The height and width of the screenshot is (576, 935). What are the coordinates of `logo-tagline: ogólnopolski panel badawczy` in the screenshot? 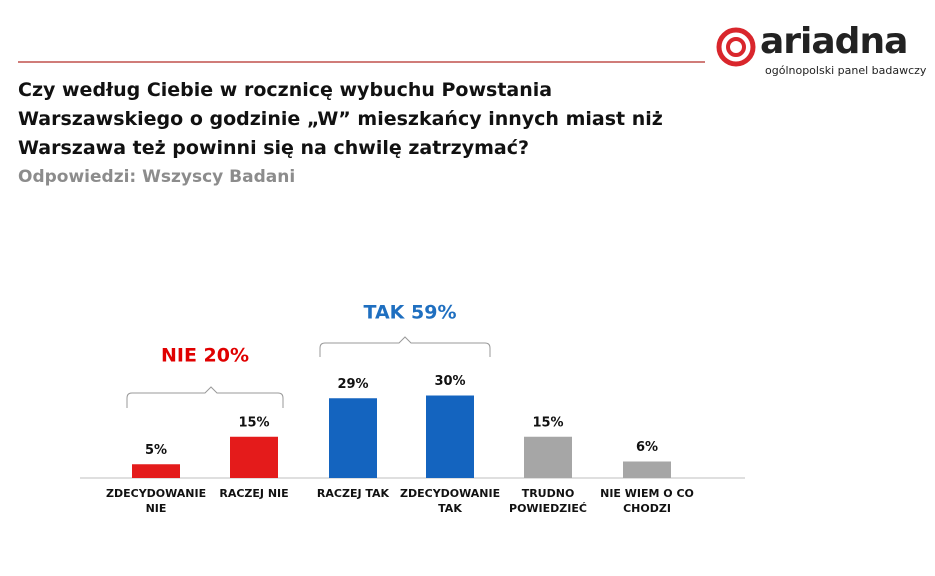 It's located at (846, 70).